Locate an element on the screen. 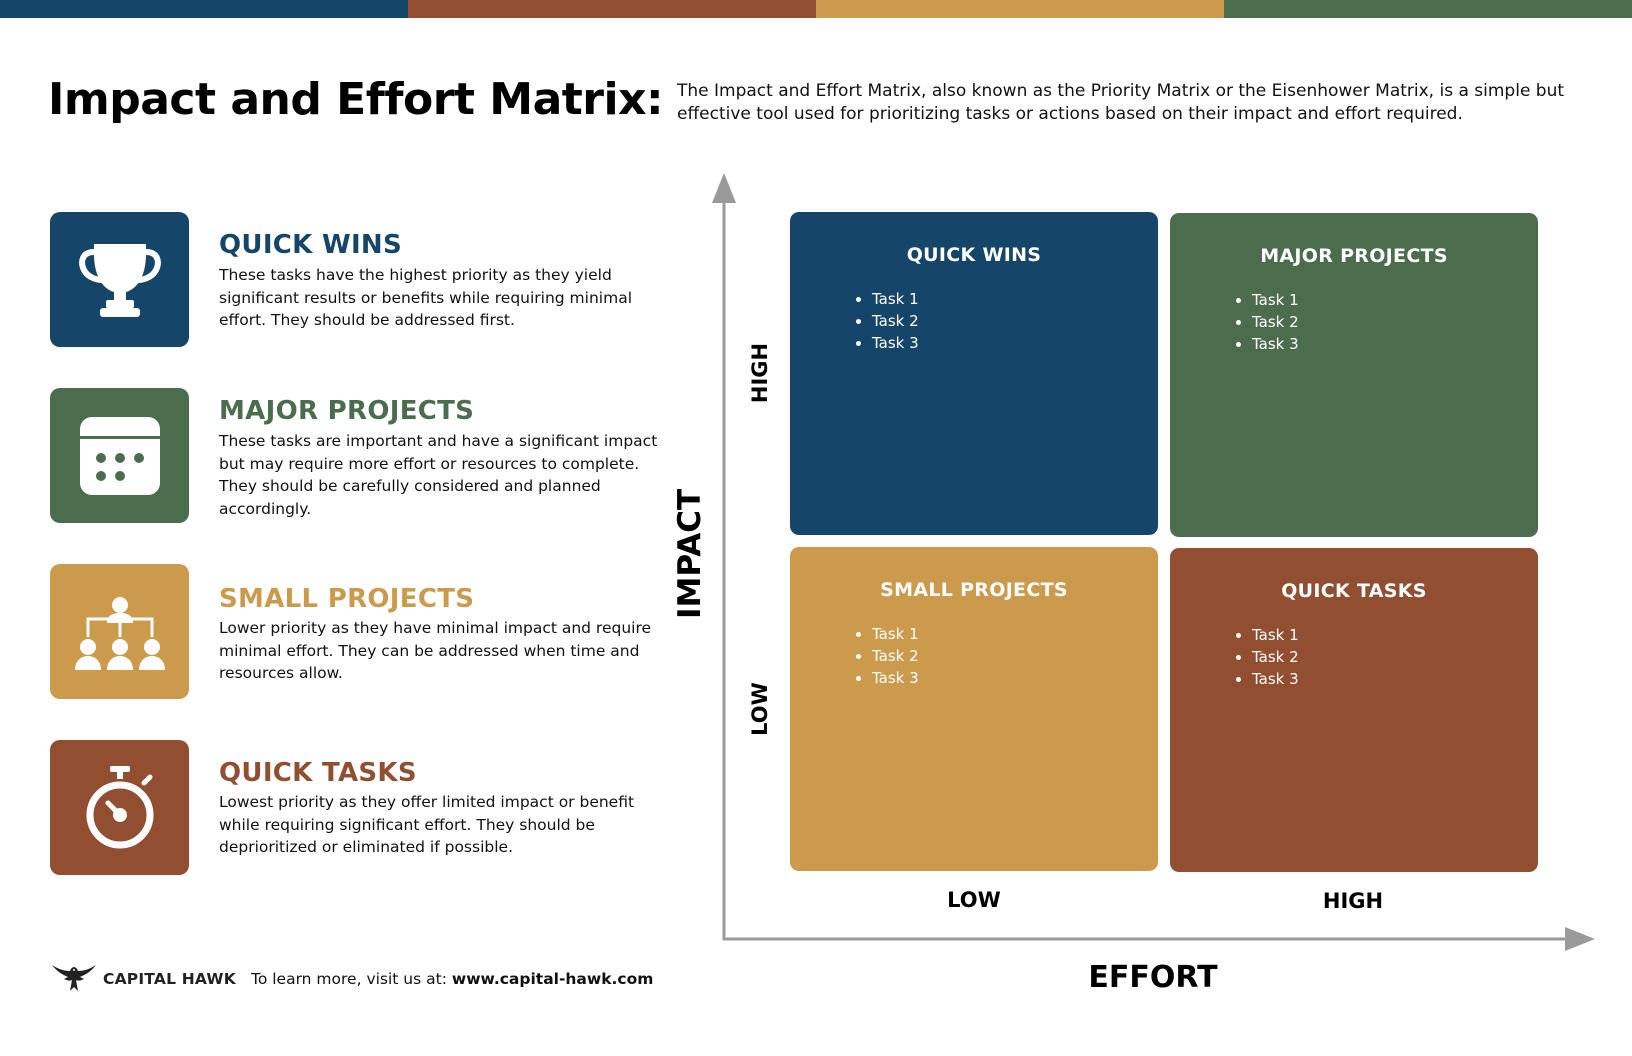 This screenshot has height=1056, width=1632. quadrant-title: QUICK WINS is located at coordinates (974, 255).